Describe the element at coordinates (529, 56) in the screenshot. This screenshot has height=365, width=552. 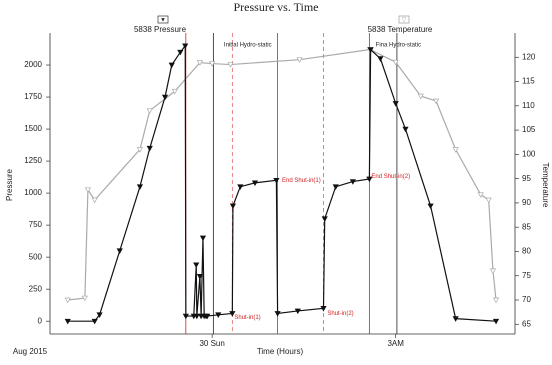
I see `y2-tick-label: 120` at that location.